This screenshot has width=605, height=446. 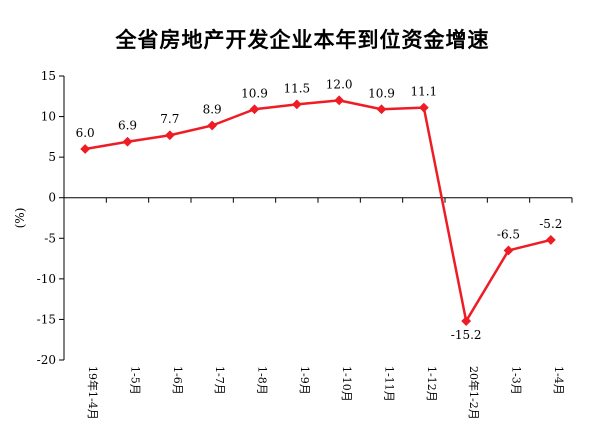 What do you see at coordinates (48, 76) in the screenshot?
I see `y-tick-label: 15` at bounding box center [48, 76].